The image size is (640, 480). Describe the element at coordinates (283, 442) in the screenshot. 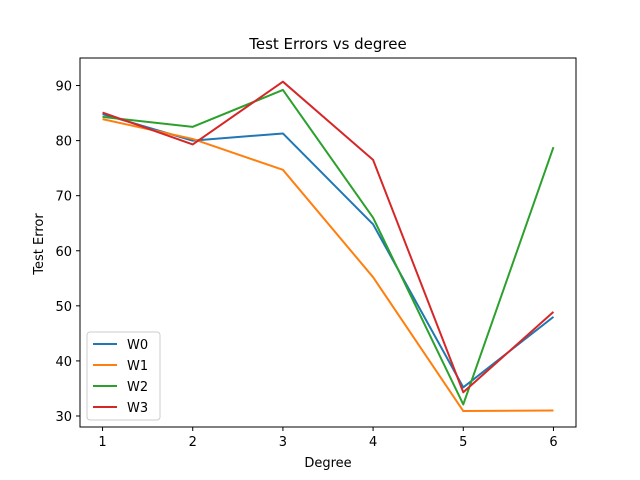

I see `x-tick-label: 3` at that location.